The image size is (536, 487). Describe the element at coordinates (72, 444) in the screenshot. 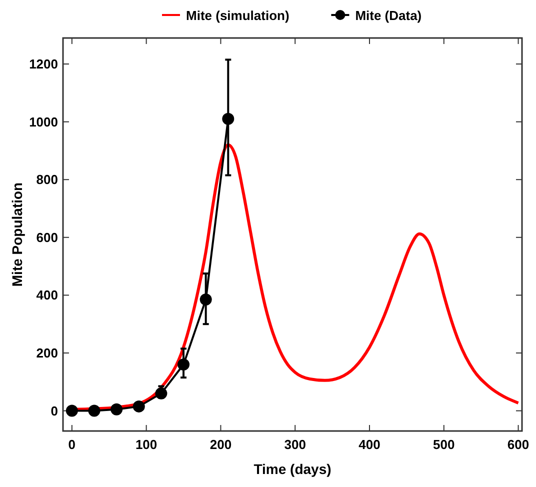

I see `x-tick-label: 0` at that location.